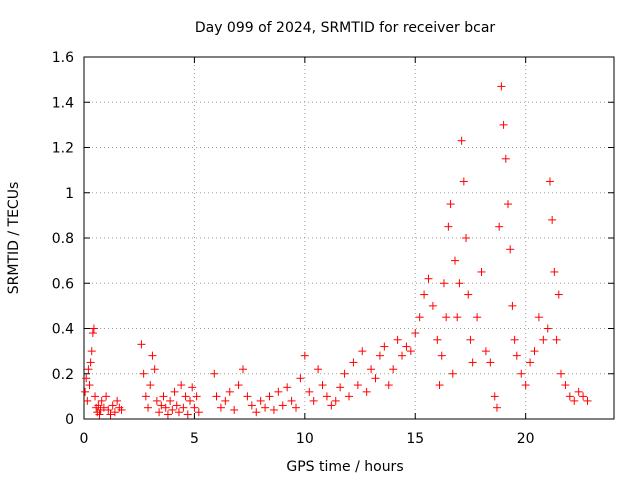 This screenshot has width=640, height=480. I want to click on x-tick-label: 20, so click(526, 439).